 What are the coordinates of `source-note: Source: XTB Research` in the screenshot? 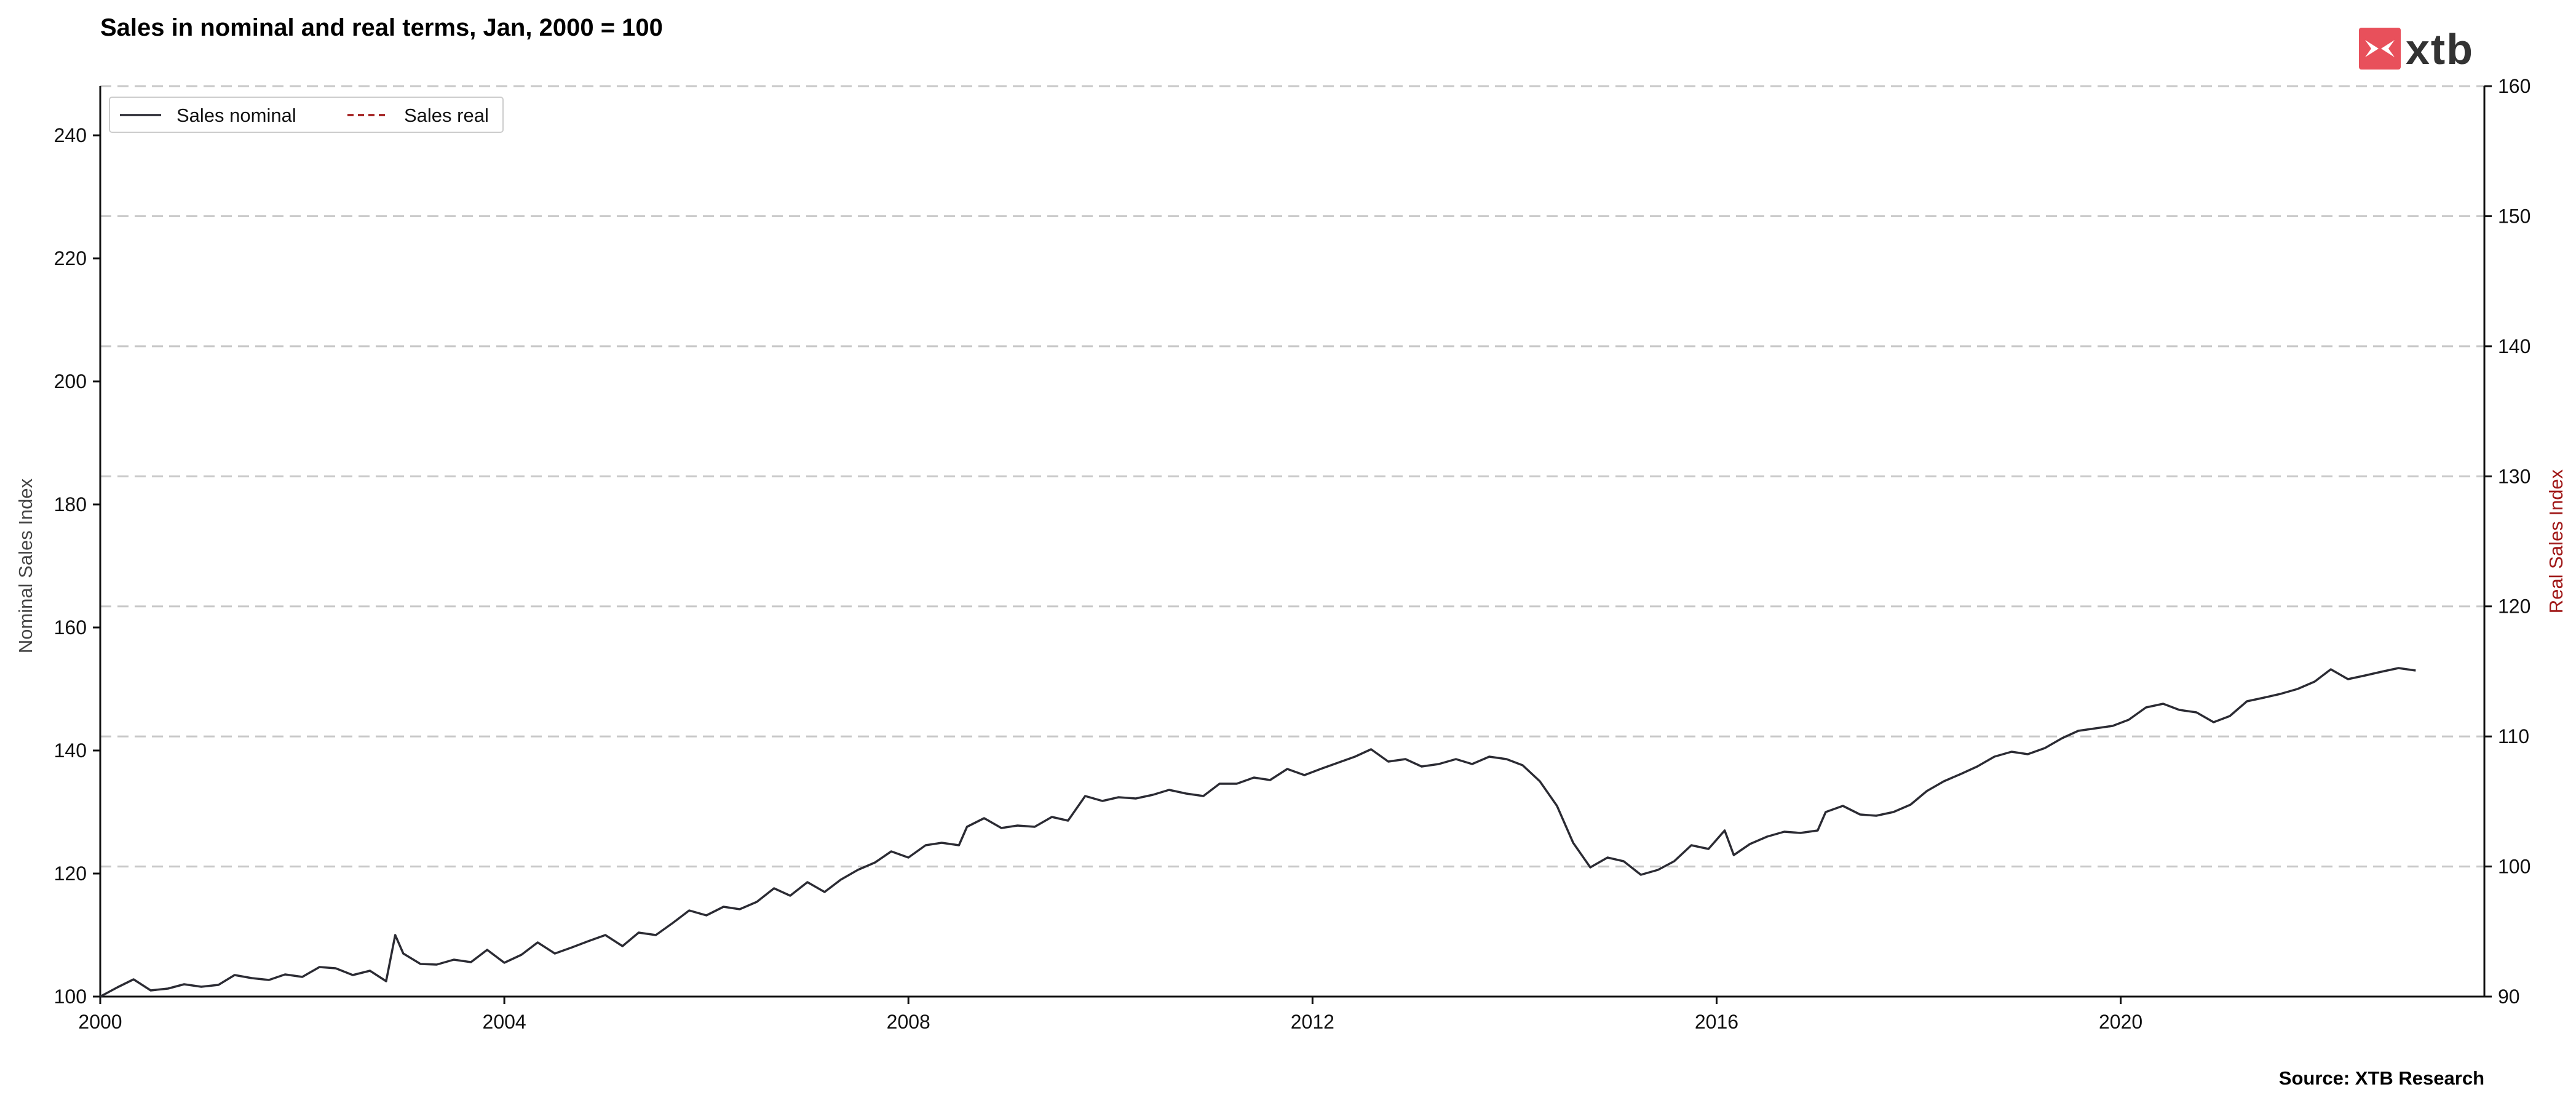 It's located at (2381, 1078).